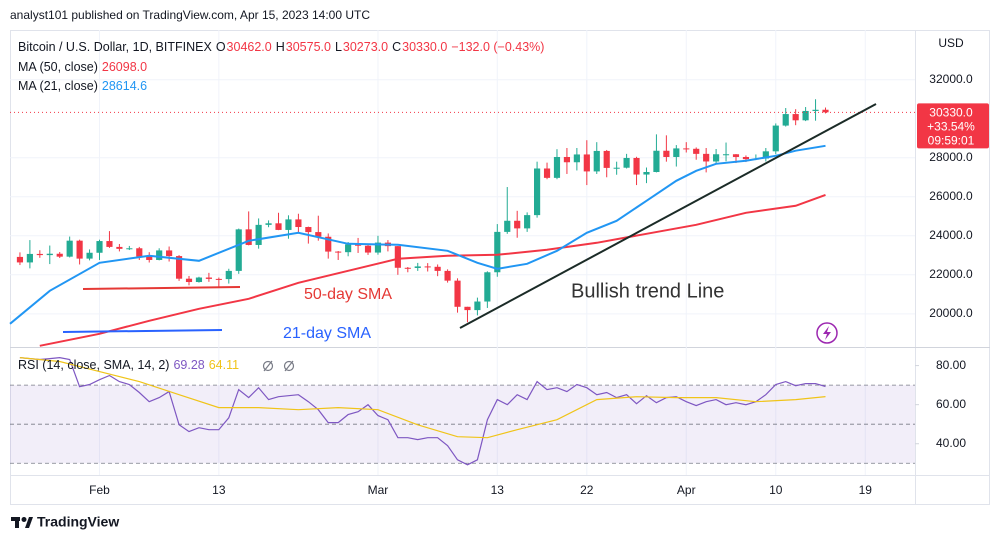 The height and width of the screenshot is (542, 995). I want to click on rsi-icons, so click(278, 366).